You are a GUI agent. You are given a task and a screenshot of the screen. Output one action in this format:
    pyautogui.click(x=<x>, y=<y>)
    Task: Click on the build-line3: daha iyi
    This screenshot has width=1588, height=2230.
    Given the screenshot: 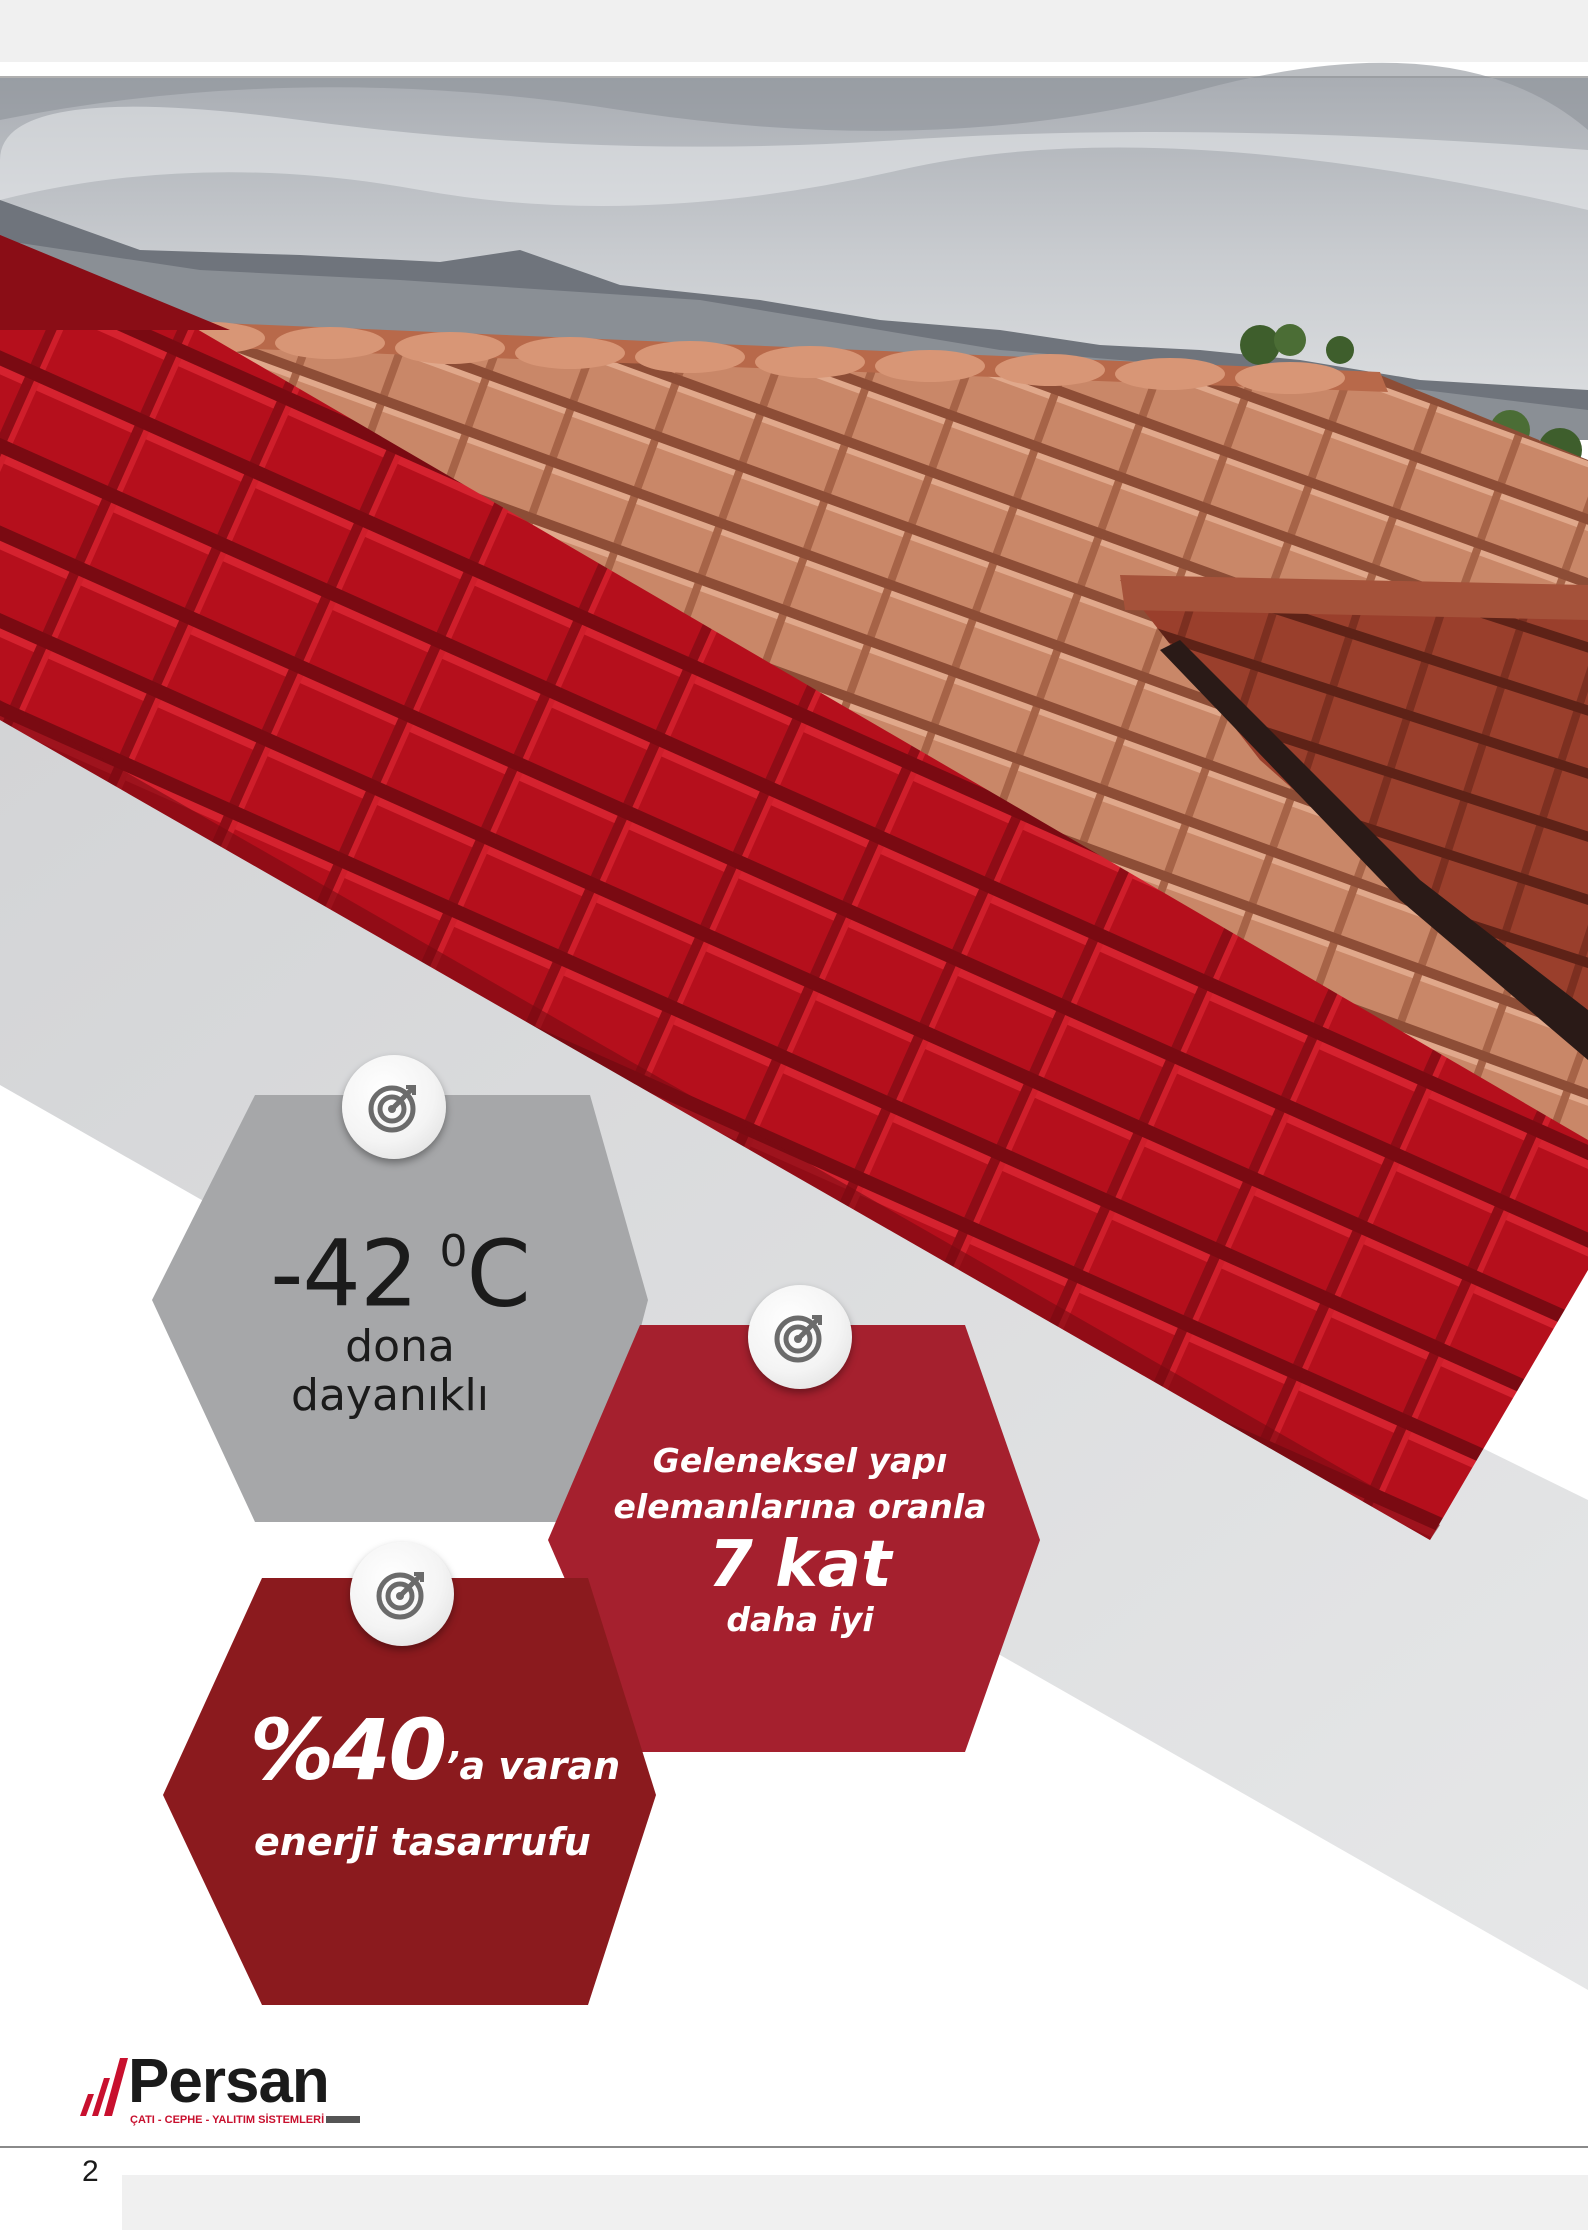 What is the action you would take?
    pyautogui.click(x=800, y=1619)
    